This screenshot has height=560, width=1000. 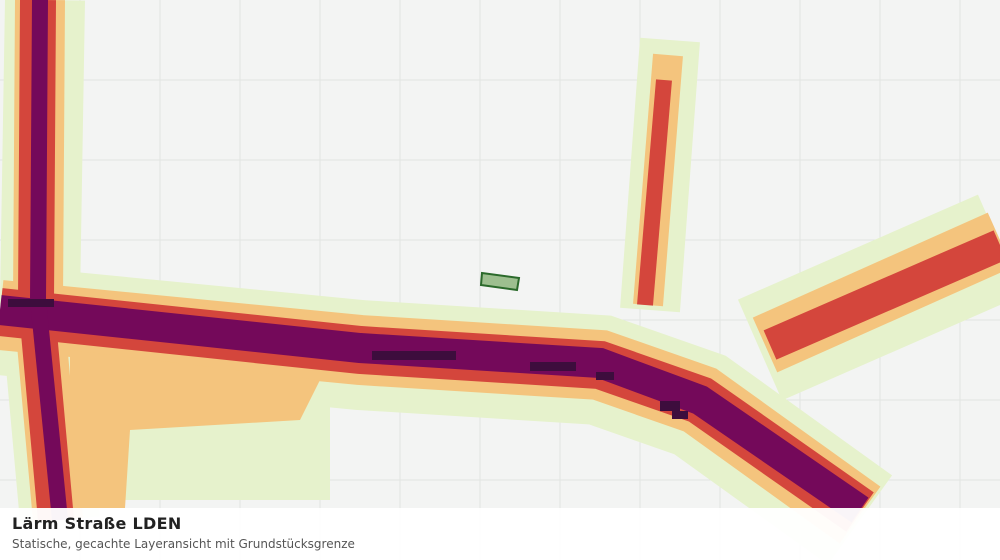 What do you see at coordinates (348, 359) in the screenshot?
I see `noise-band-extreme` at bounding box center [348, 359].